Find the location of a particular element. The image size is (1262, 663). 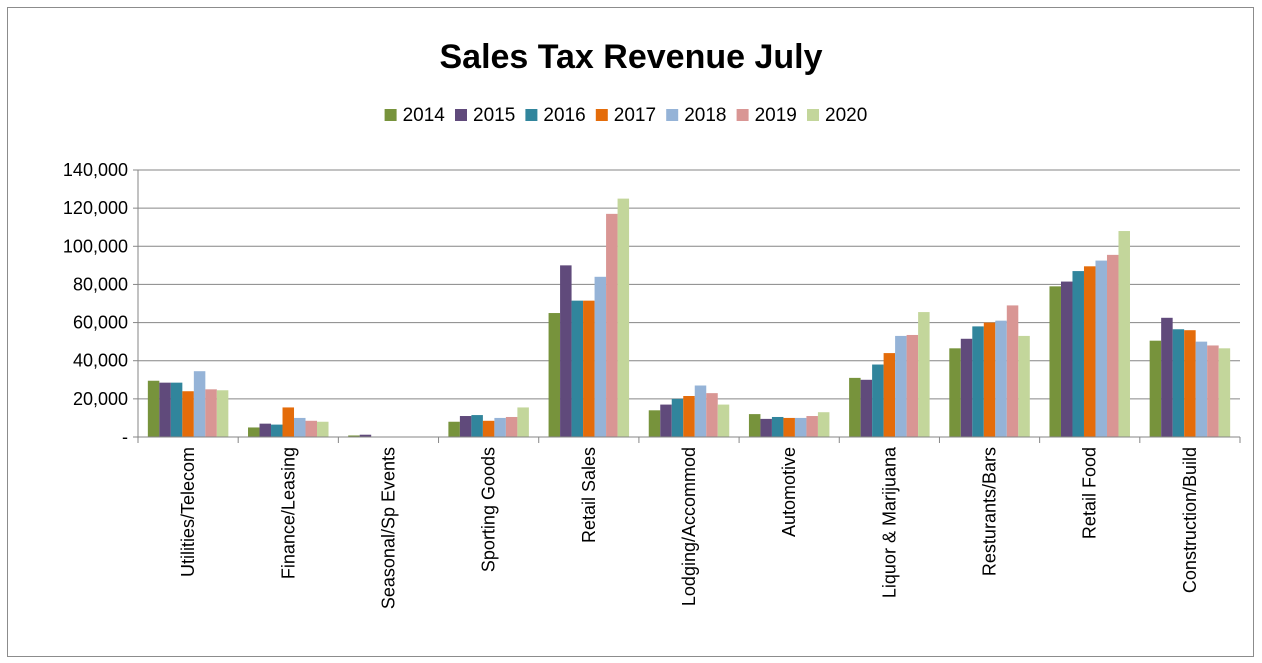

chart-title: Sales Tax Revenue July is located at coordinates (630, 57).